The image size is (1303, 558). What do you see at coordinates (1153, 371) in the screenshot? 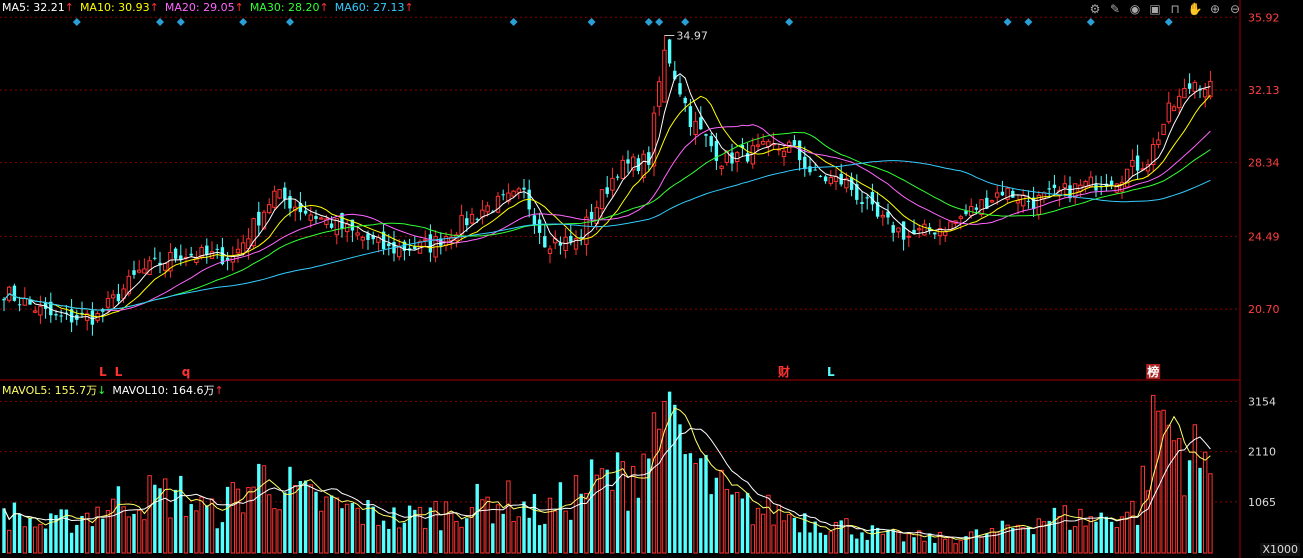
I see `event-marker: 榜` at bounding box center [1153, 371].